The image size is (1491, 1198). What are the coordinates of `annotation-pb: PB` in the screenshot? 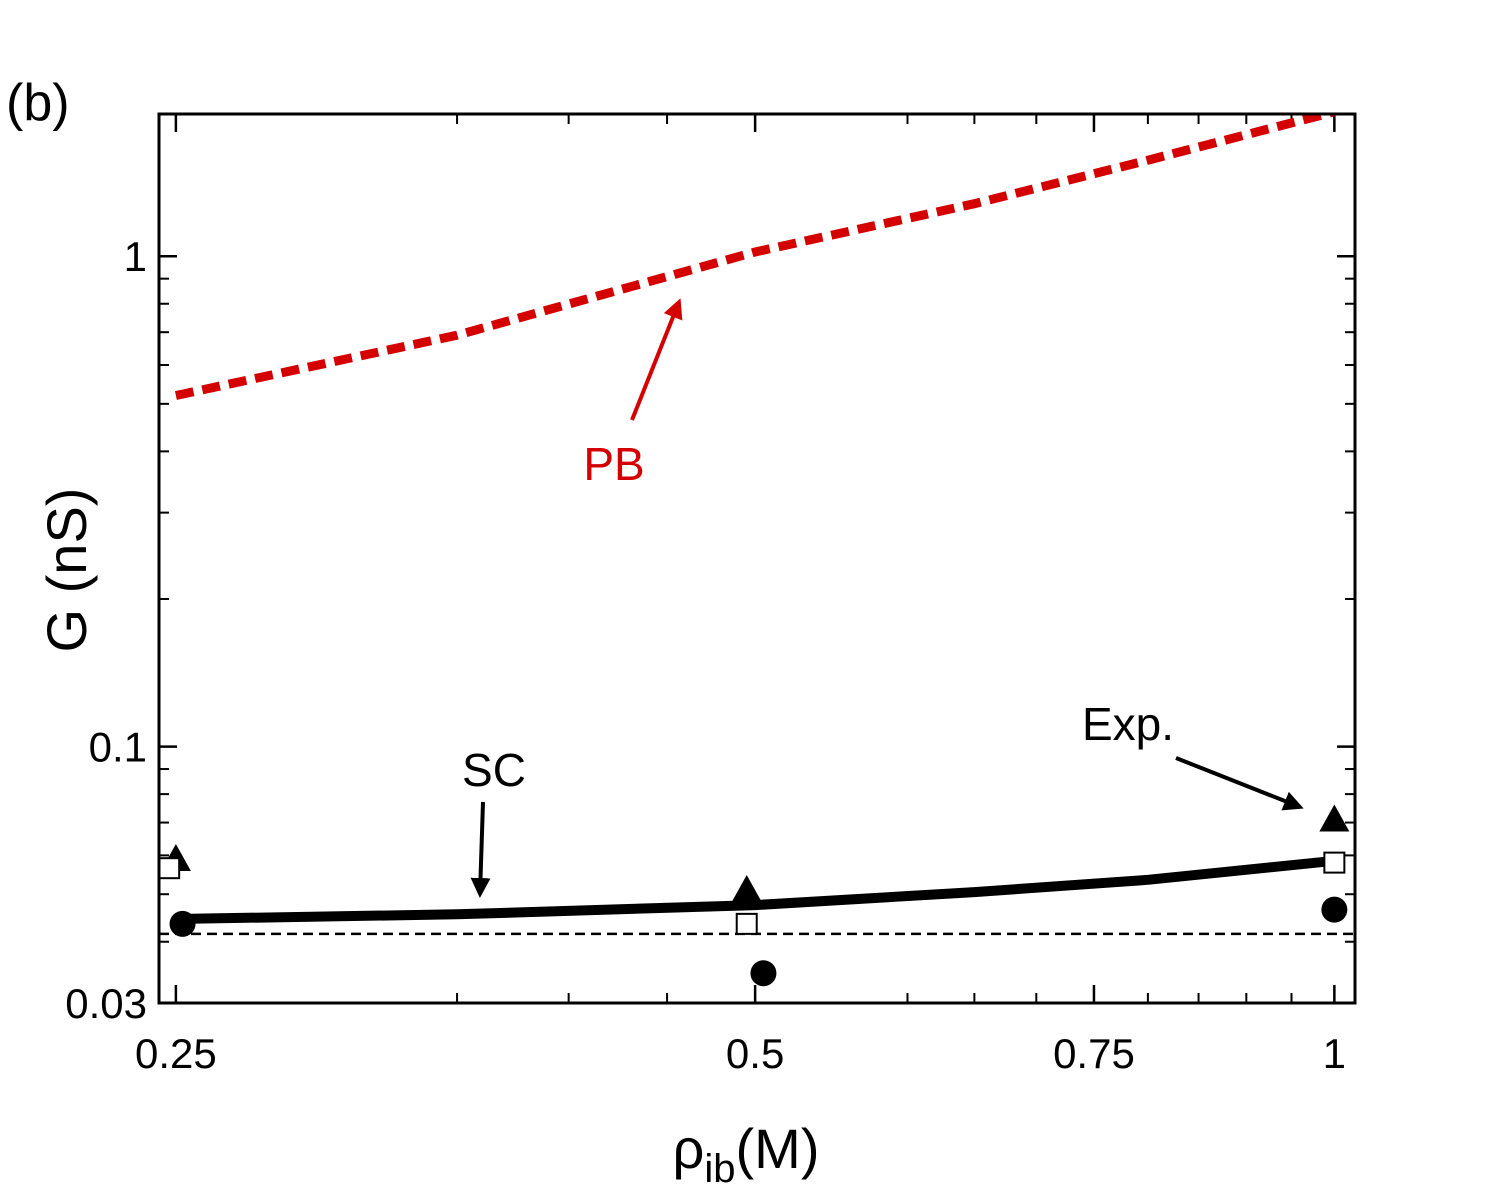 It's located at (613, 464).